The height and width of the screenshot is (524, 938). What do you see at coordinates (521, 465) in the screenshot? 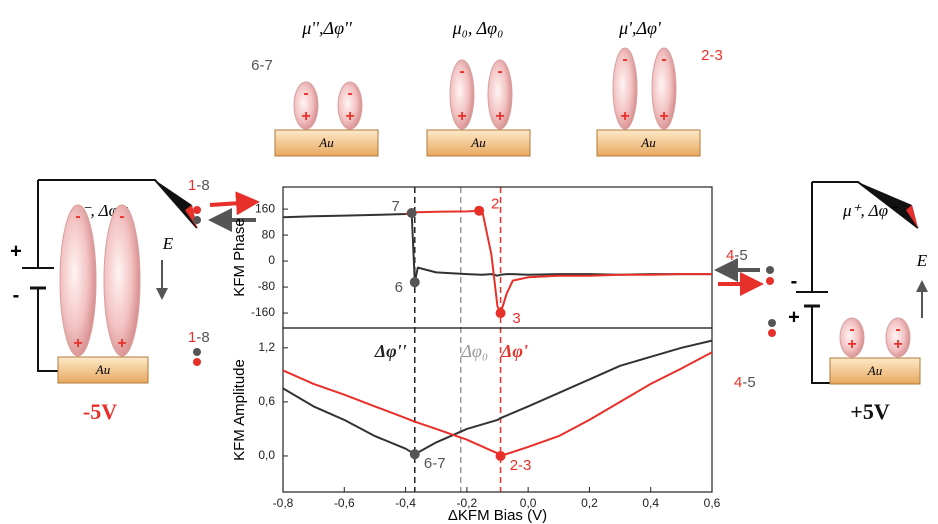
I see `point-label: 2-3` at bounding box center [521, 465].